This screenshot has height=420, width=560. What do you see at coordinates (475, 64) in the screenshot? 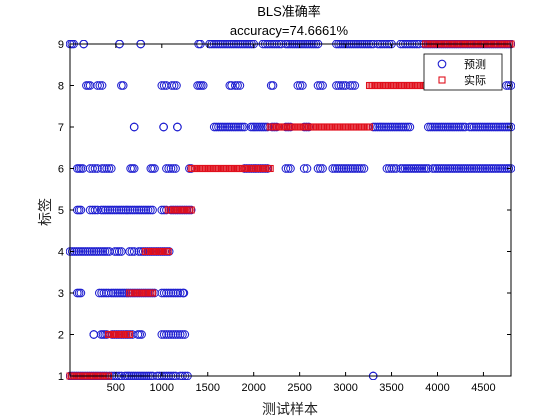
I see `legend-predicted-label: 预测` at bounding box center [475, 64].